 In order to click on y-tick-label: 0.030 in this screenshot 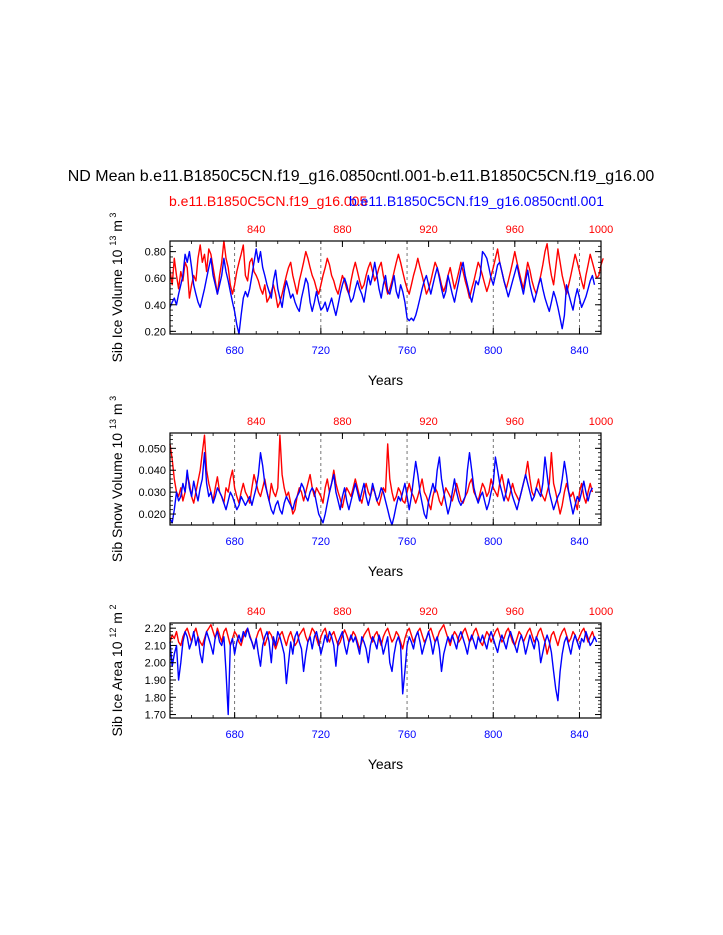, I will do `click(152, 493)`.